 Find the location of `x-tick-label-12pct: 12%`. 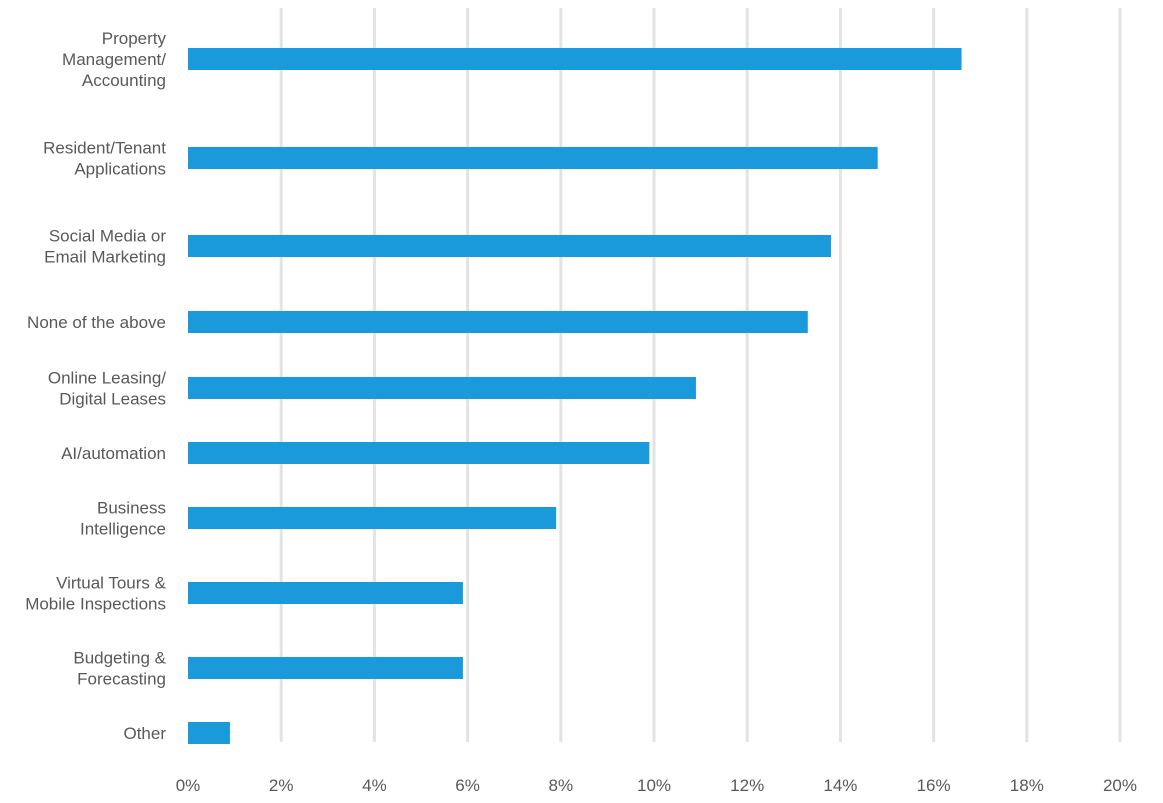

x-tick-label-12pct: 12% is located at coordinates (747, 785).